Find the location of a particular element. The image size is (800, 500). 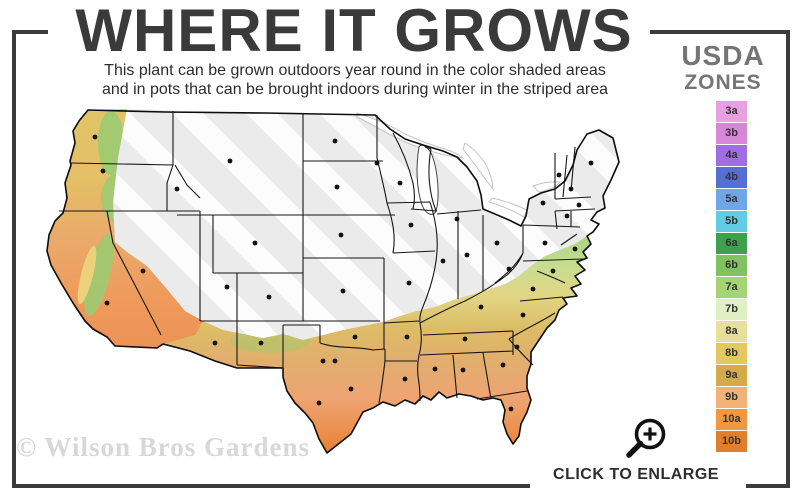

frame-left is located at coordinates (14, 259).